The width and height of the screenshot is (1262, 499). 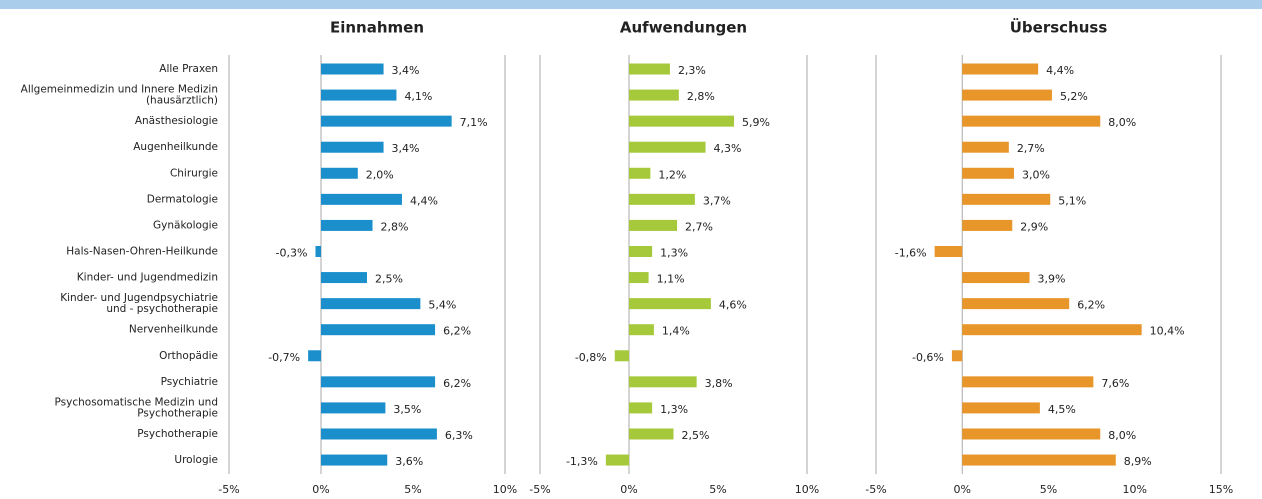 What do you see at coordinates (671, 279) in the screenshot?
I see `value-label: 1,1%` at bounding box center [671, 279].